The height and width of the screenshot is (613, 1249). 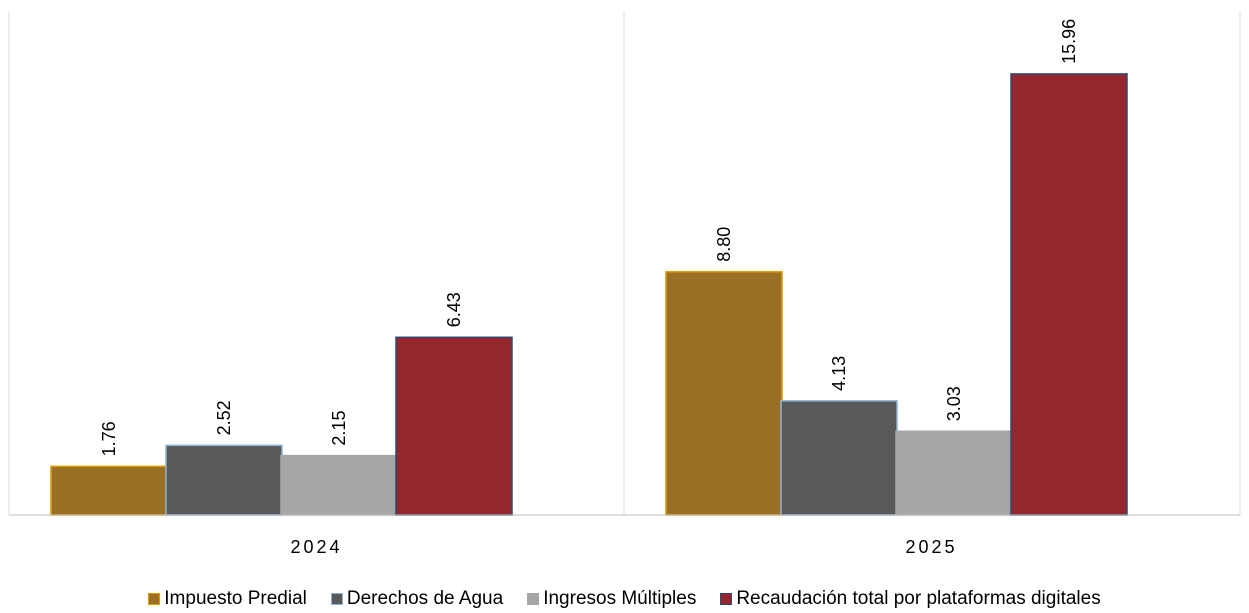 I want to click on legend-item-3: Ingresos Múltiples, so click(x=611, y=599).